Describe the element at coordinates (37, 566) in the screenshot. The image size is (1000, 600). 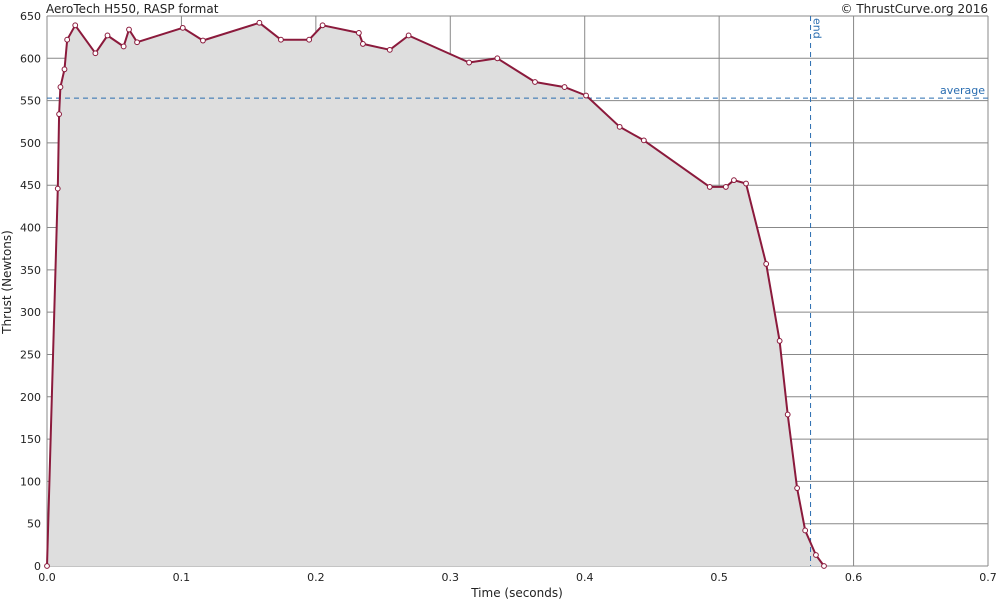
I see `y-tick-label: 0` at that location.